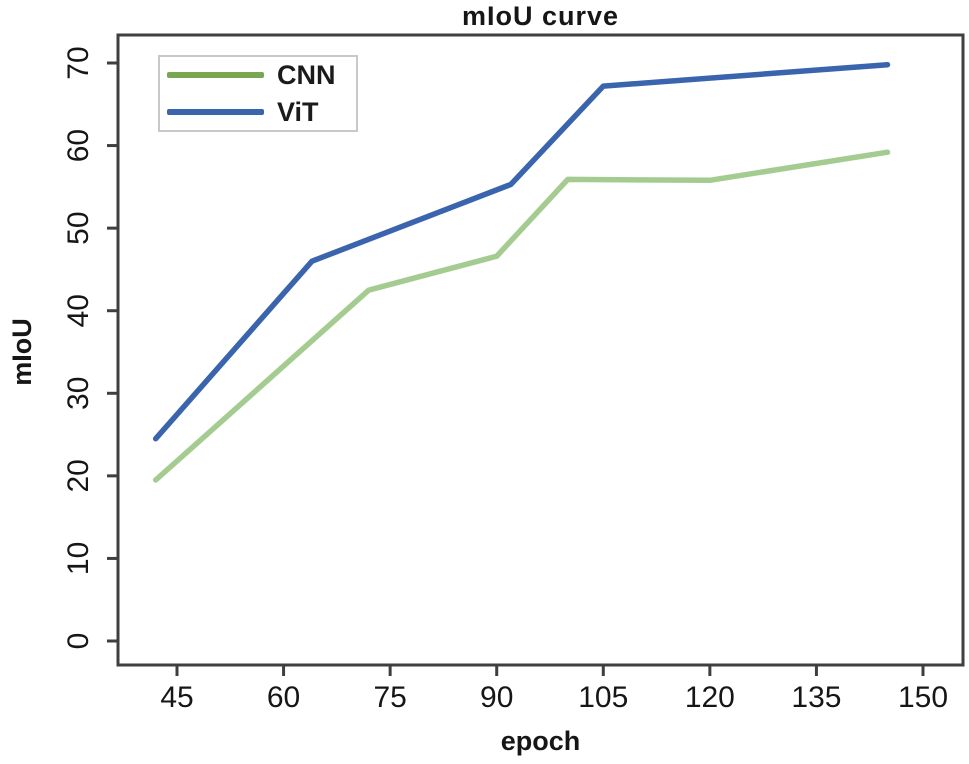 The image size is (969, 764). I want to click on legend-item-cnn: CNN, so click(261, 75).